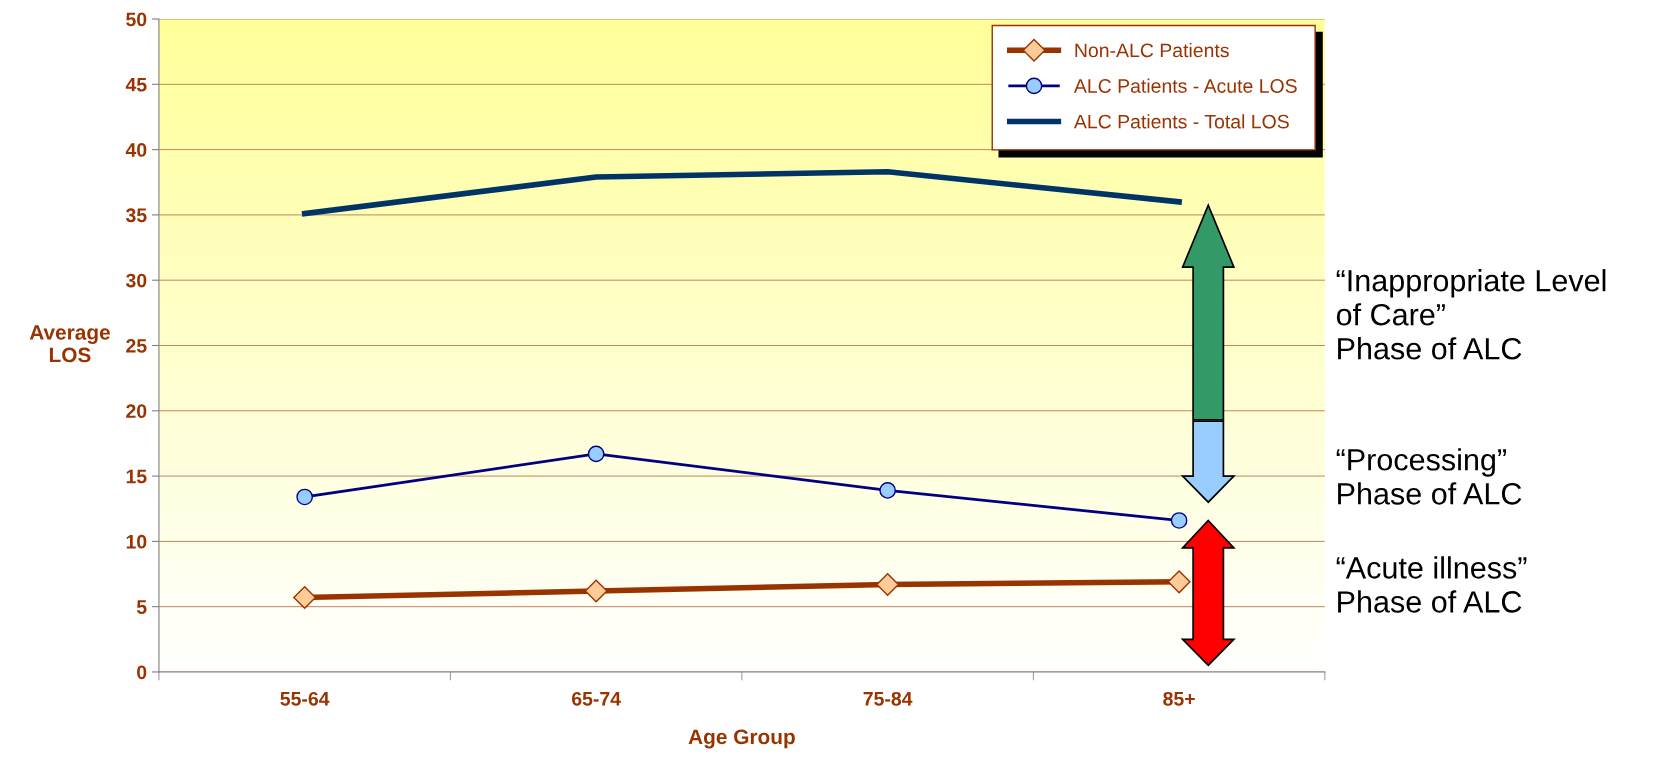  I want to click on x-tick-label: 65-74, so click(596, 698).